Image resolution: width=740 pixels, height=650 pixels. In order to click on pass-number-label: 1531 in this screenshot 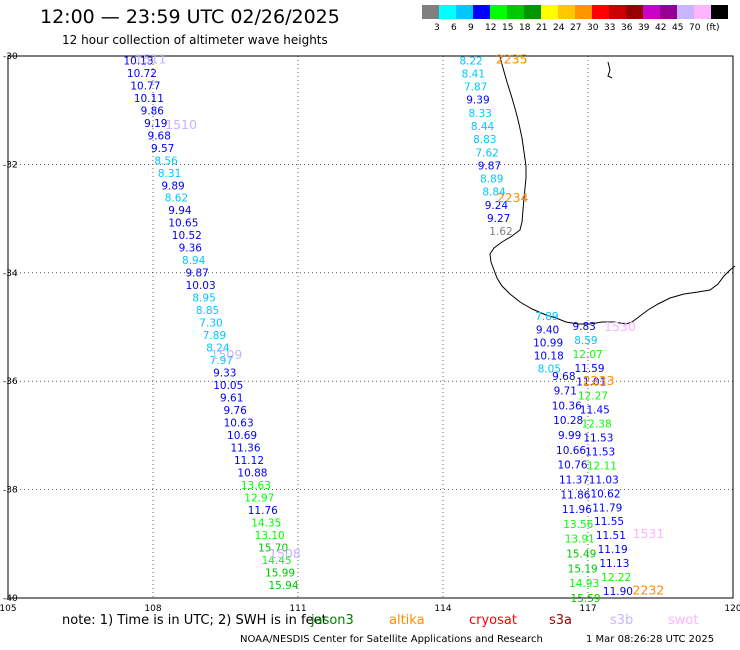, I will do `click(649, 533)`.